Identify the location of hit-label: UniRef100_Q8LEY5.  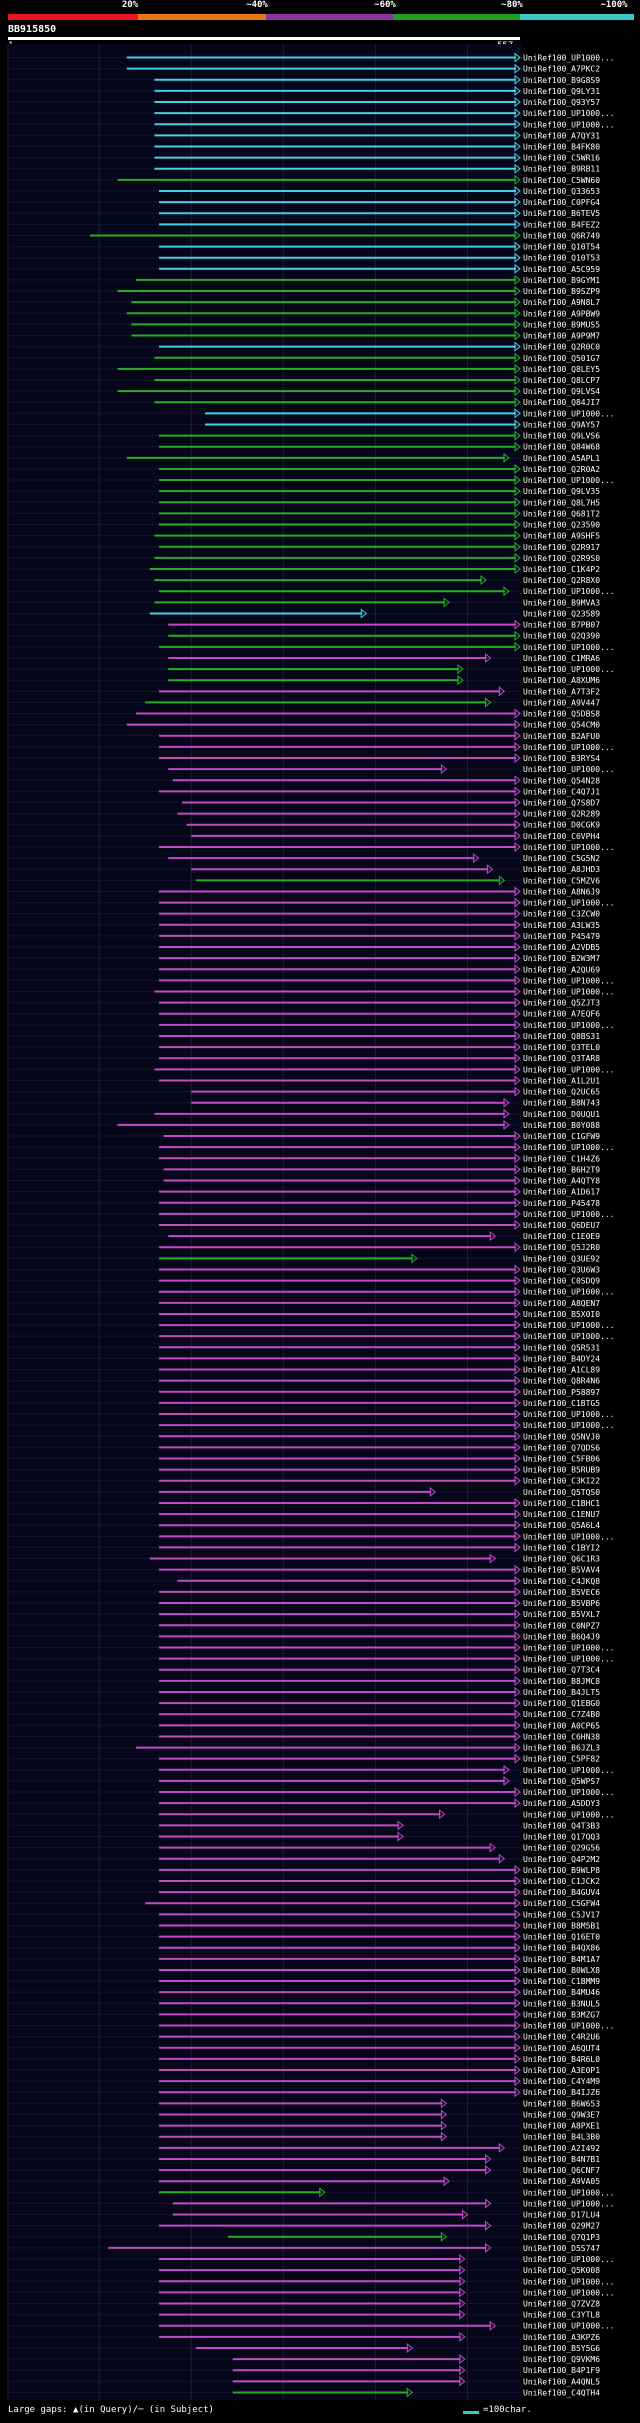
(561, 369).